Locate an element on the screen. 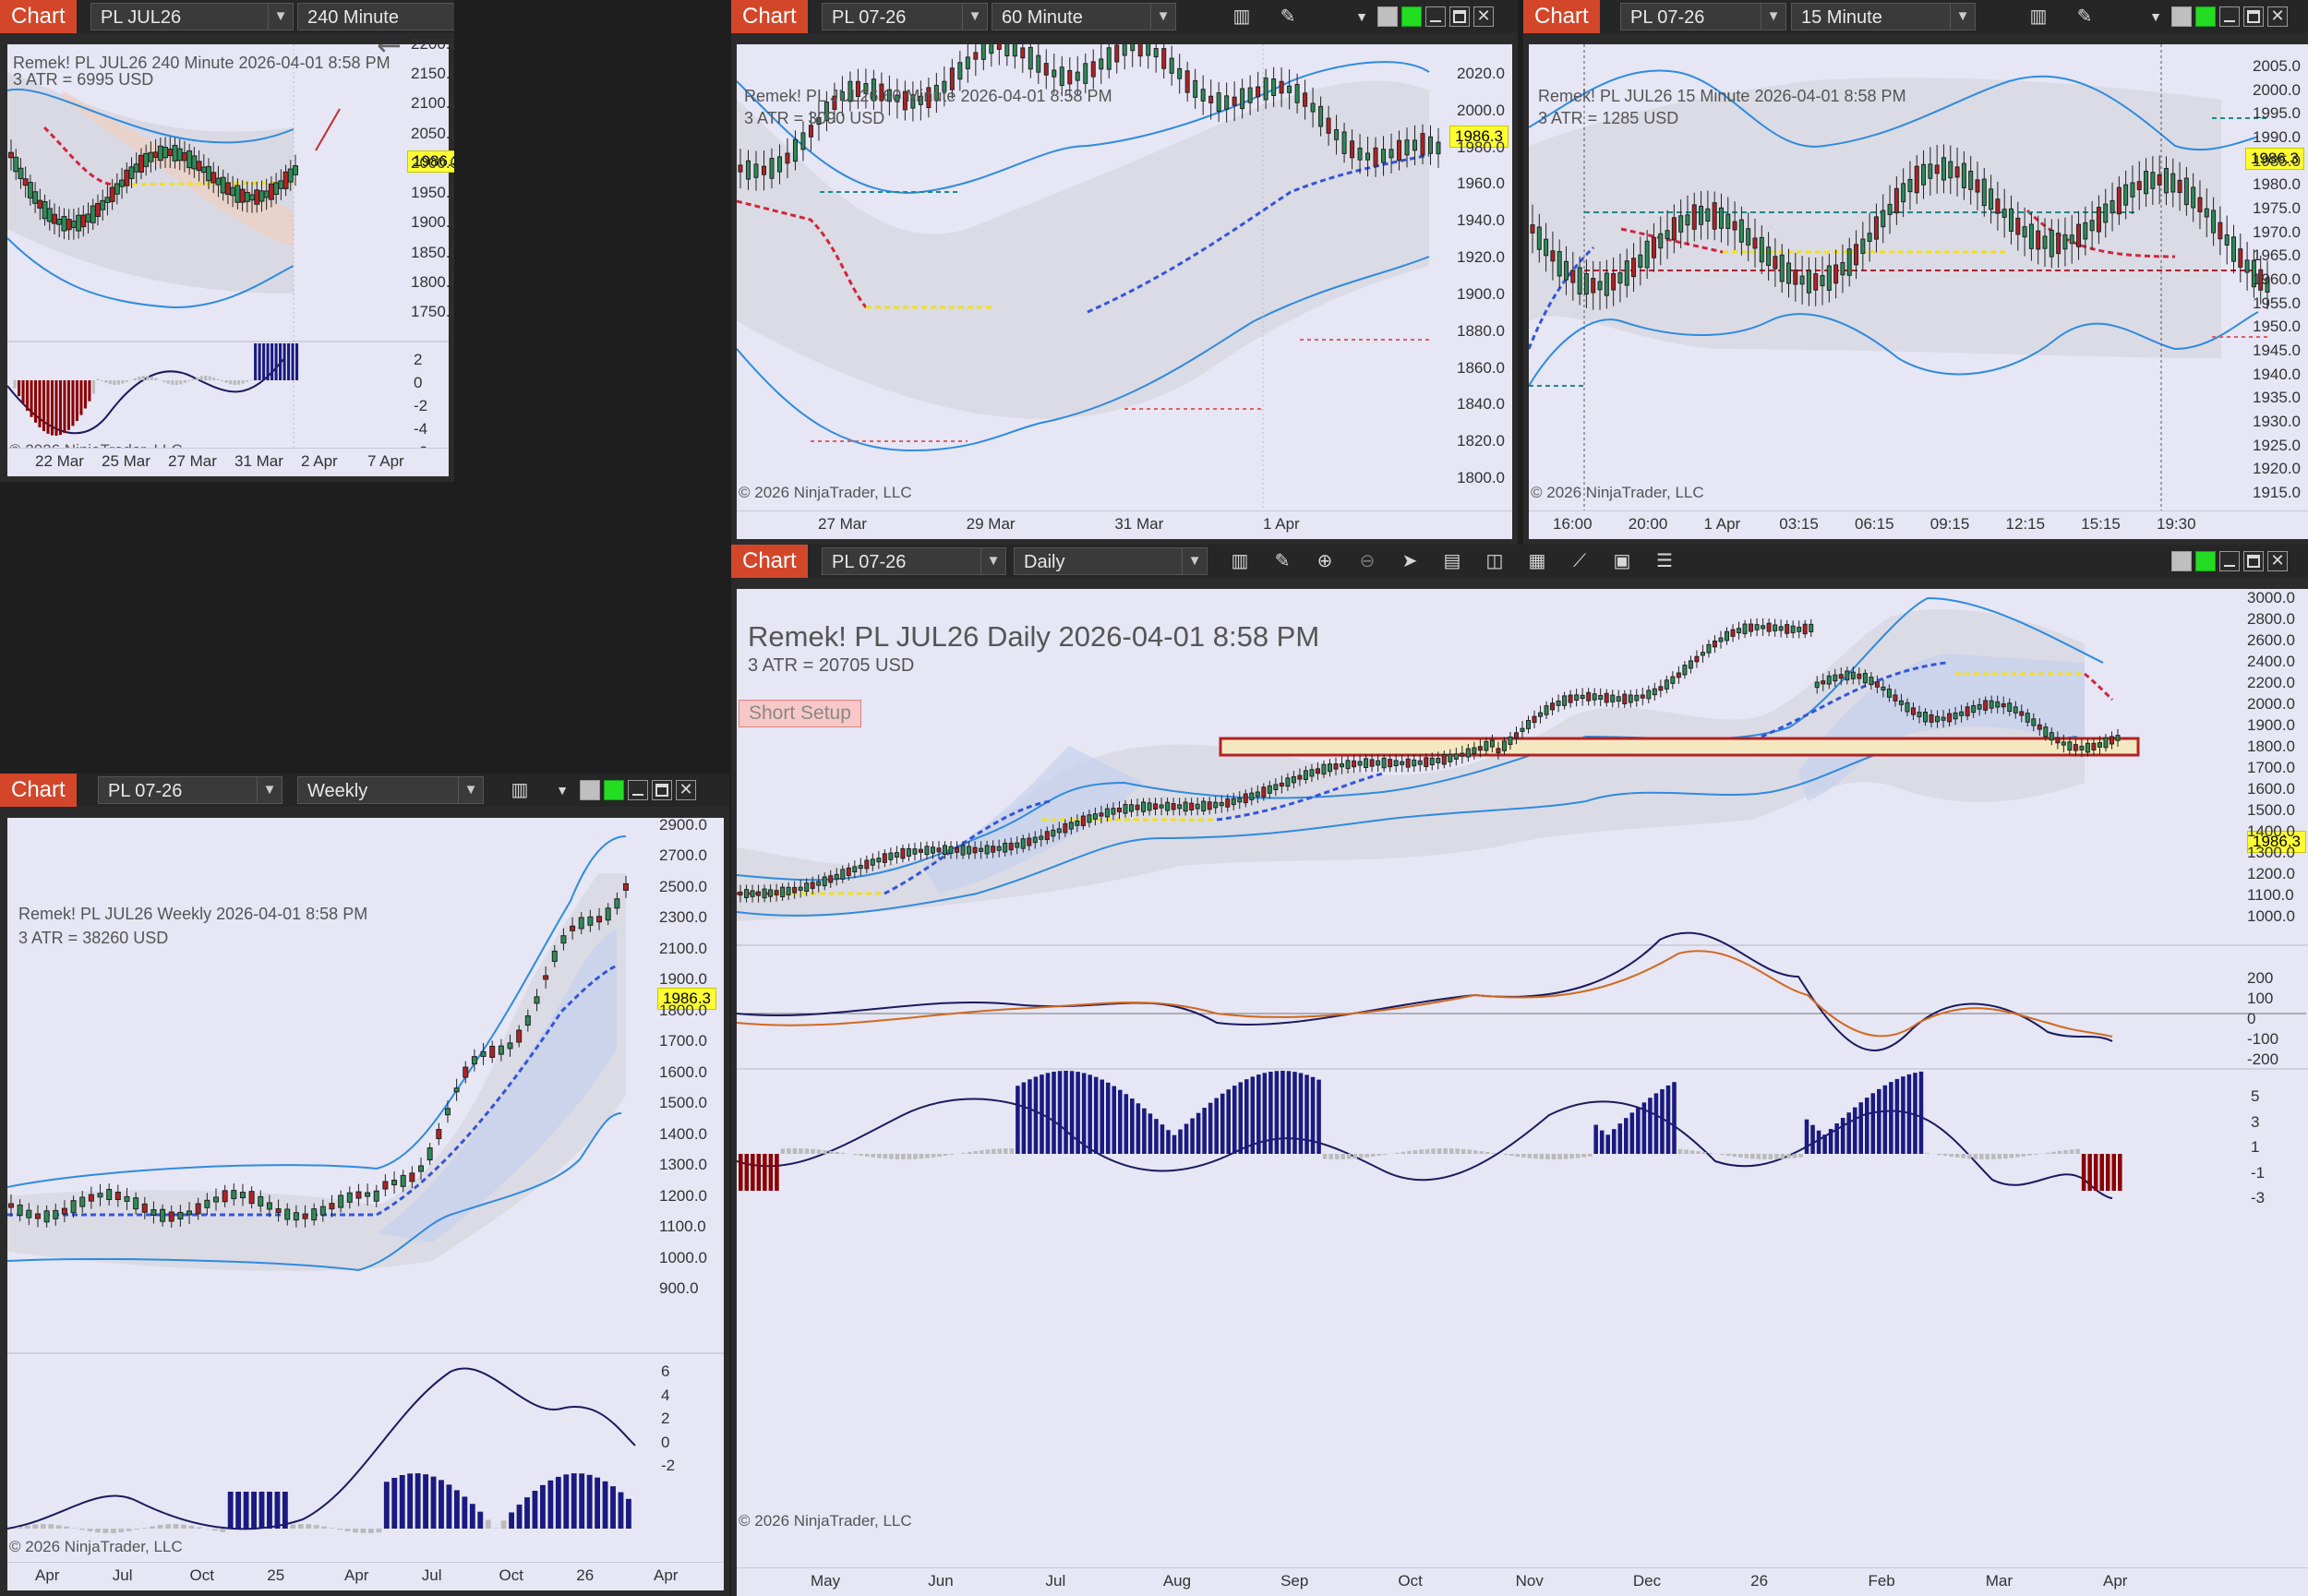 This screenshot has height=1596, width=2308. interval-value: 60 Minute is located at coordinates (1042, 17).